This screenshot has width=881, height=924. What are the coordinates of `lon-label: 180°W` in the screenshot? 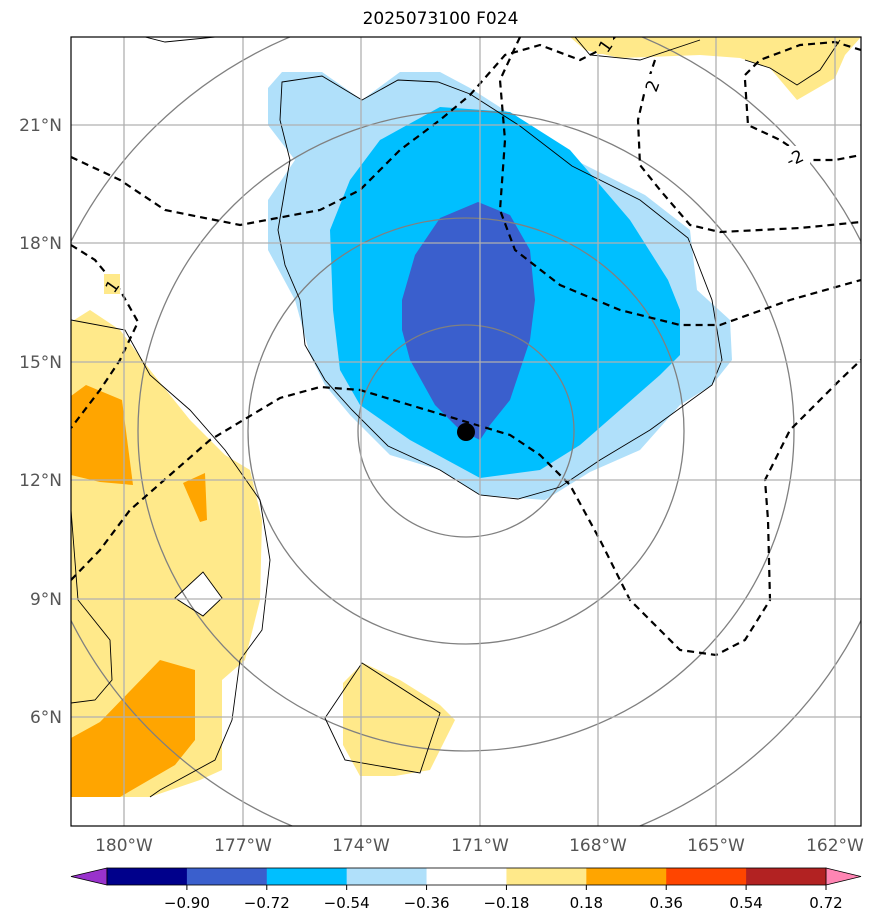 It's located at (124, 846).